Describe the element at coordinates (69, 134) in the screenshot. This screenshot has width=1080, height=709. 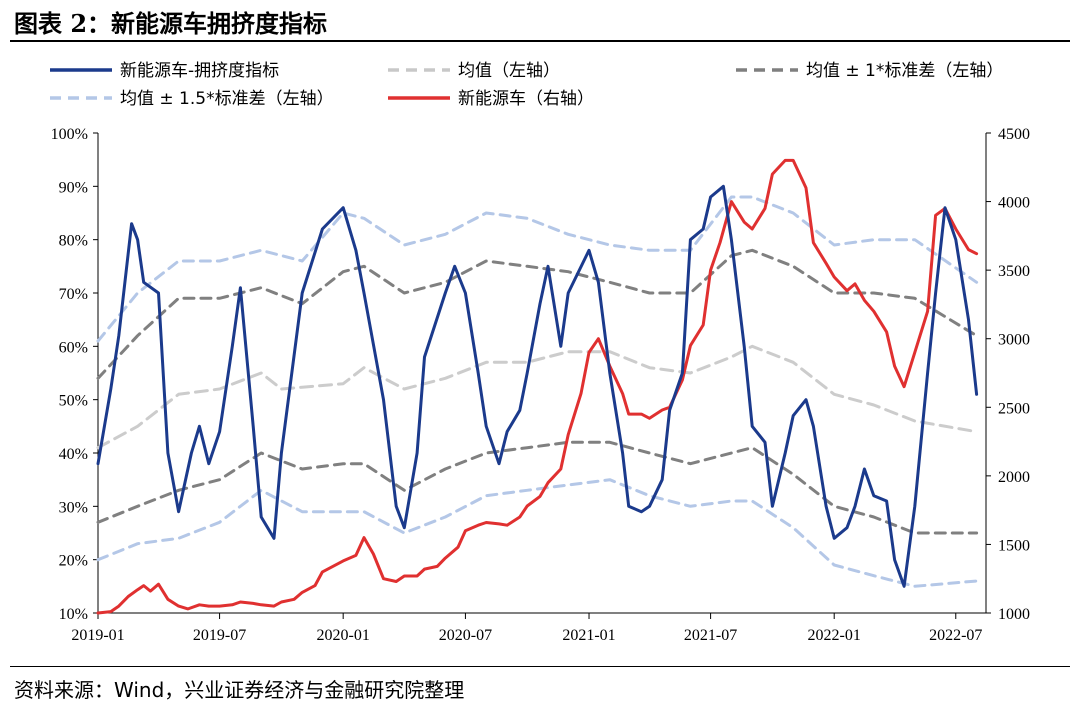
I see `left-tick-label: 100%` at that location.